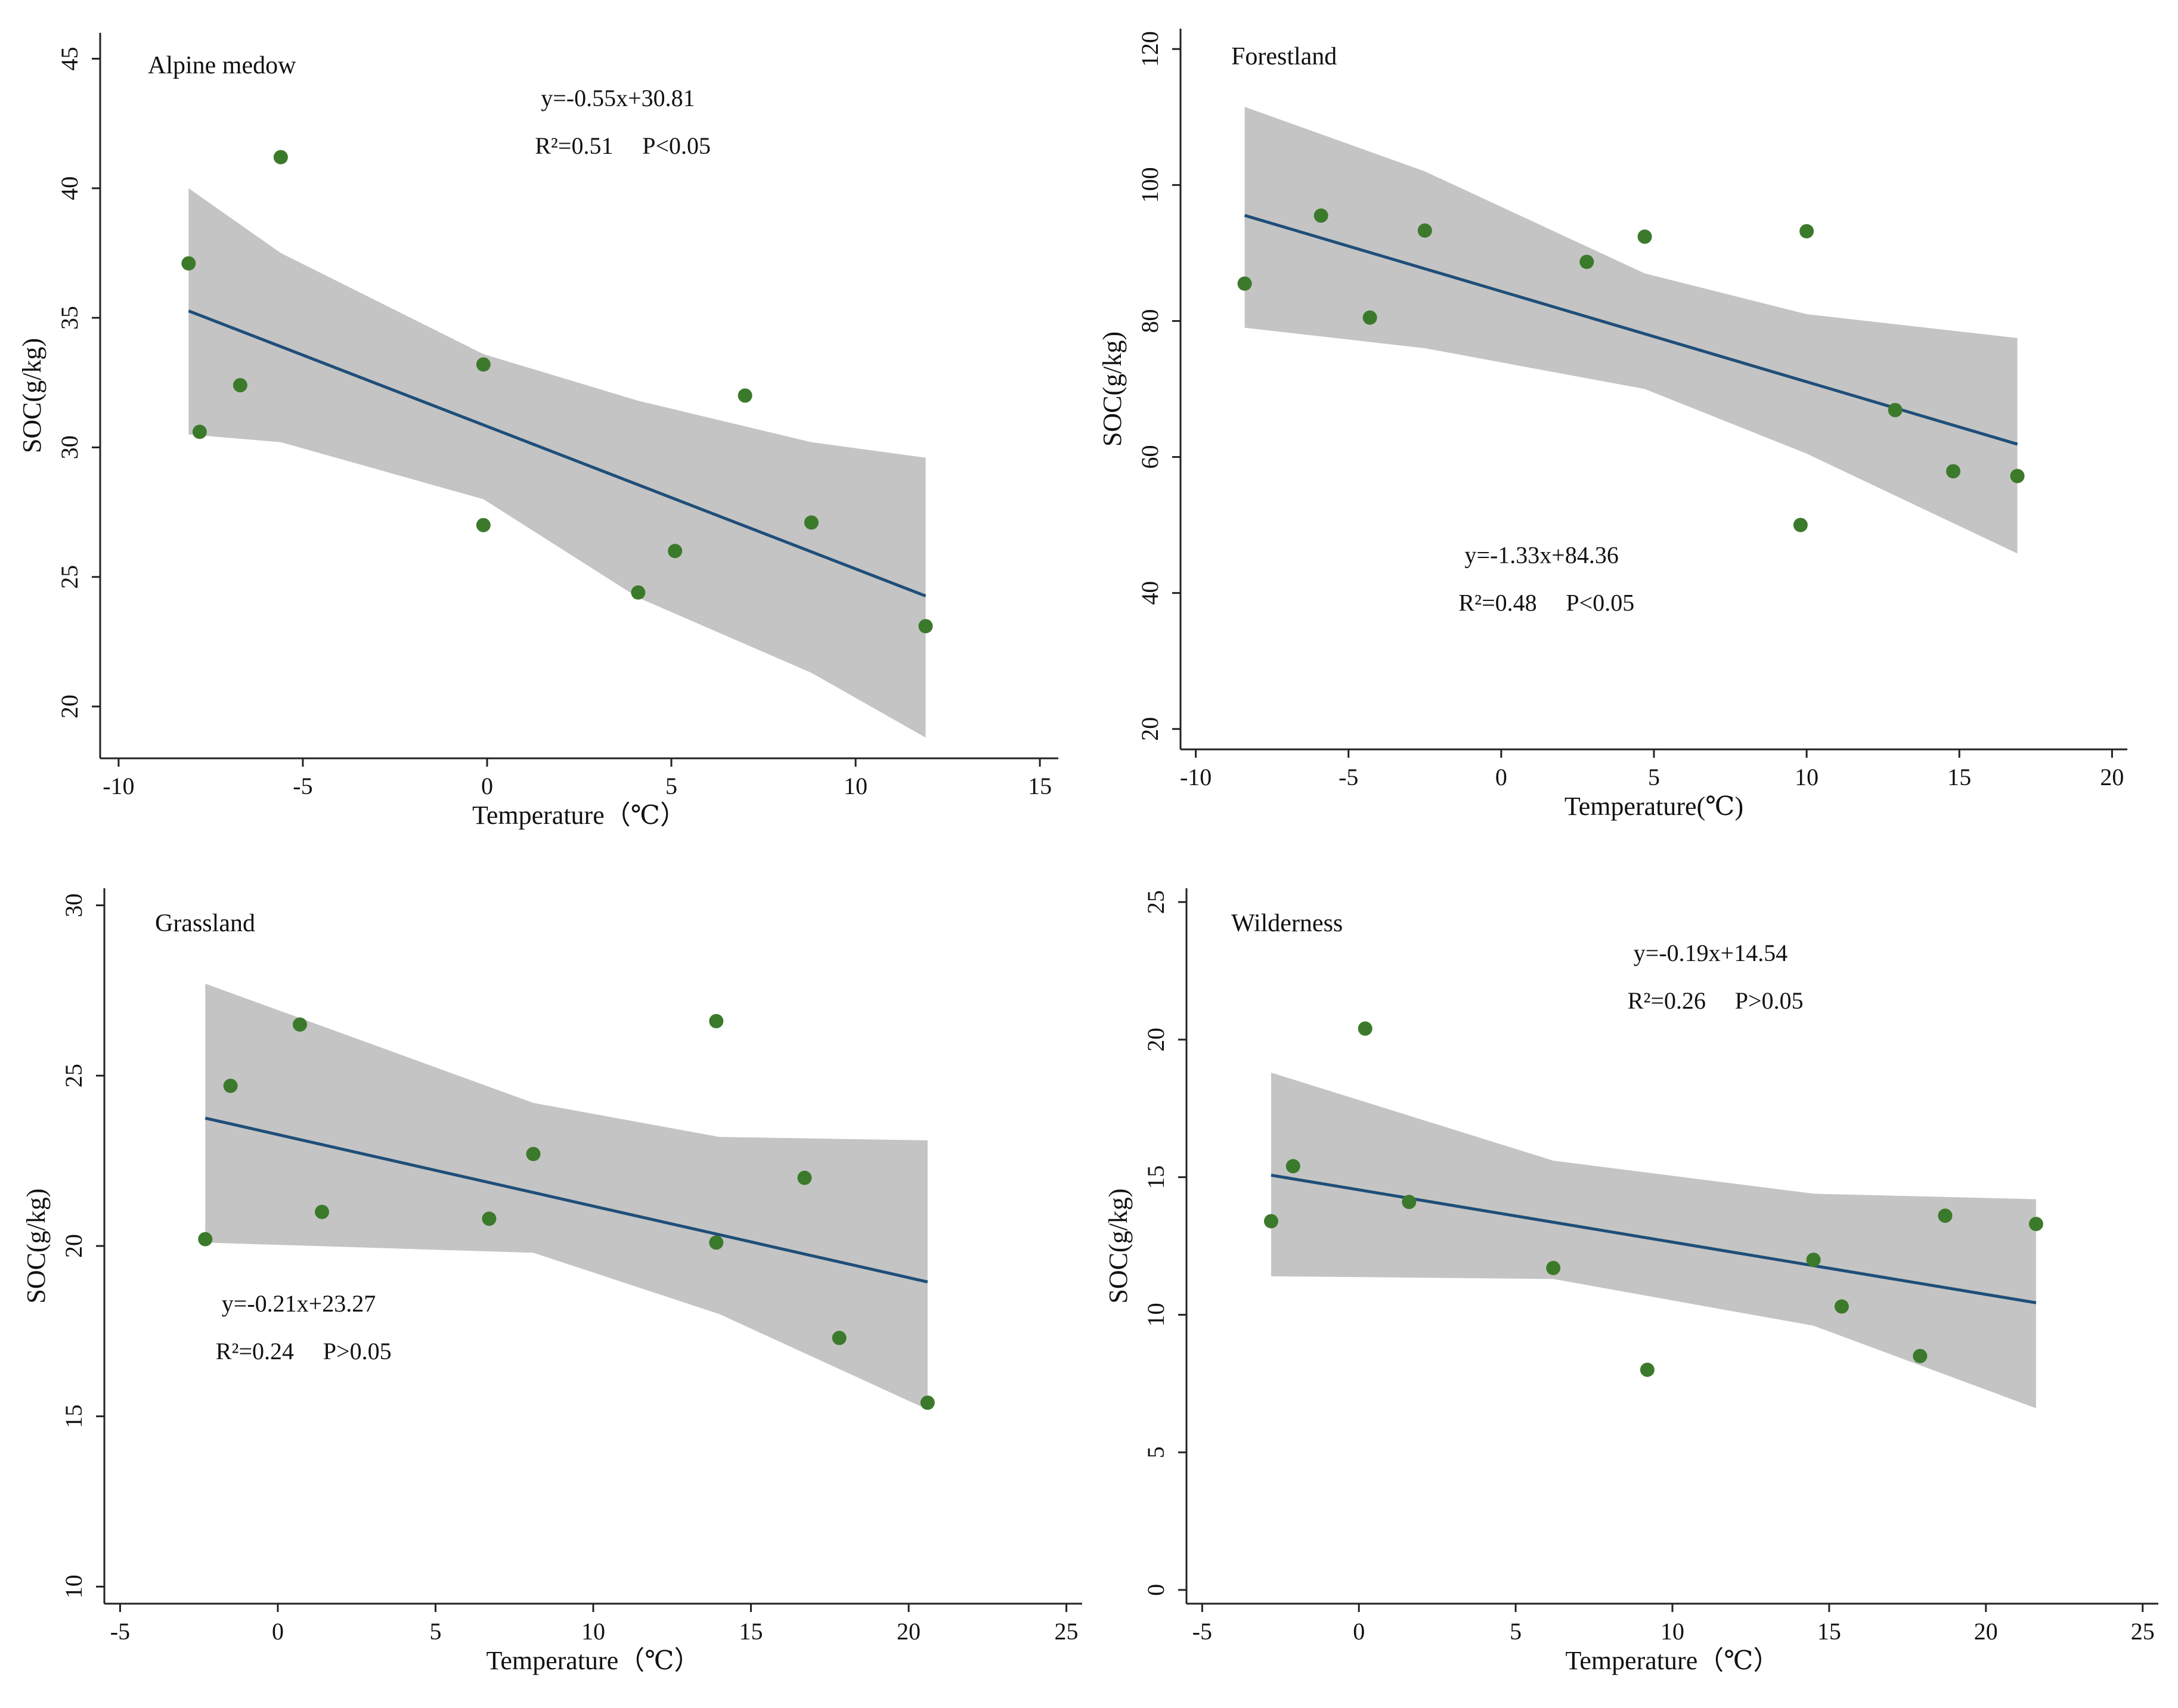 The image size is (2178, 1708). What do you see at coordinates (1710, 953) in the screenshot?
I see `regression-equation: y=-0.19x+14.54` at bounding box center [1710, 953].